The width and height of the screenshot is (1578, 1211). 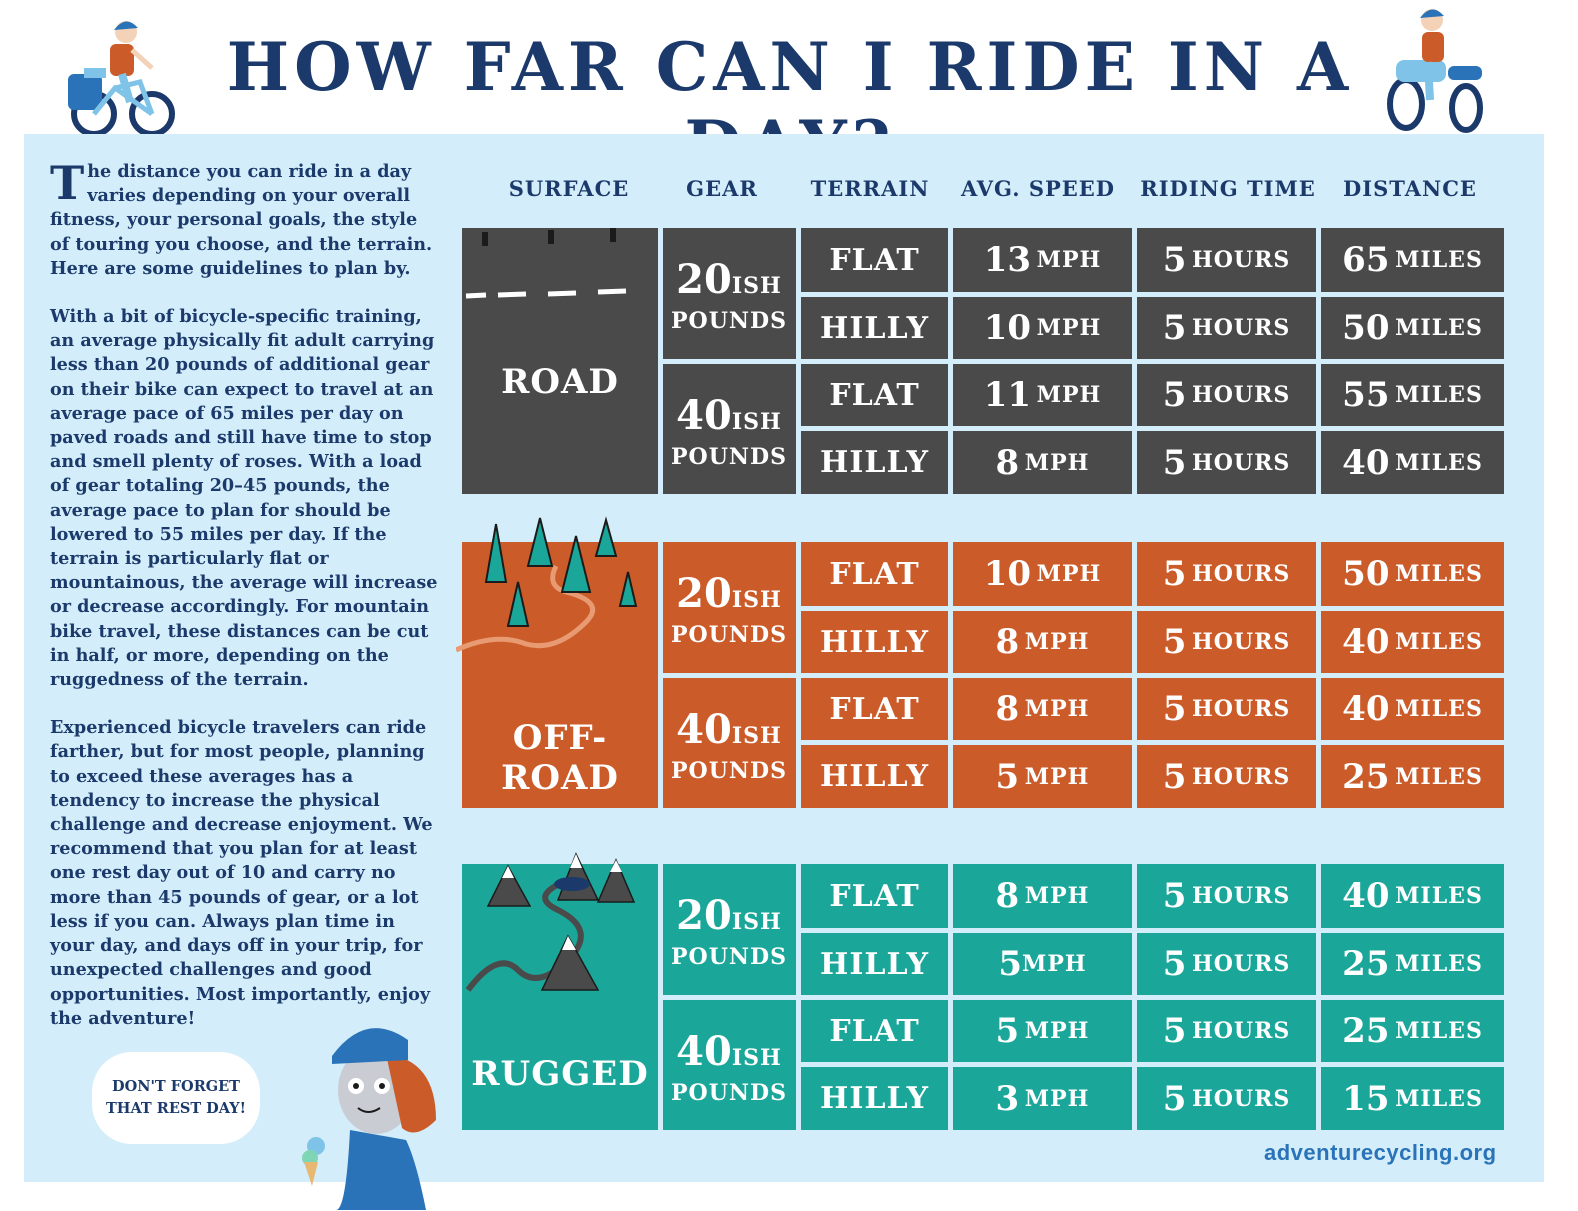 I want to click on gear-40ish-road: 40ISH POUNDS, so click(x=729, y=431).